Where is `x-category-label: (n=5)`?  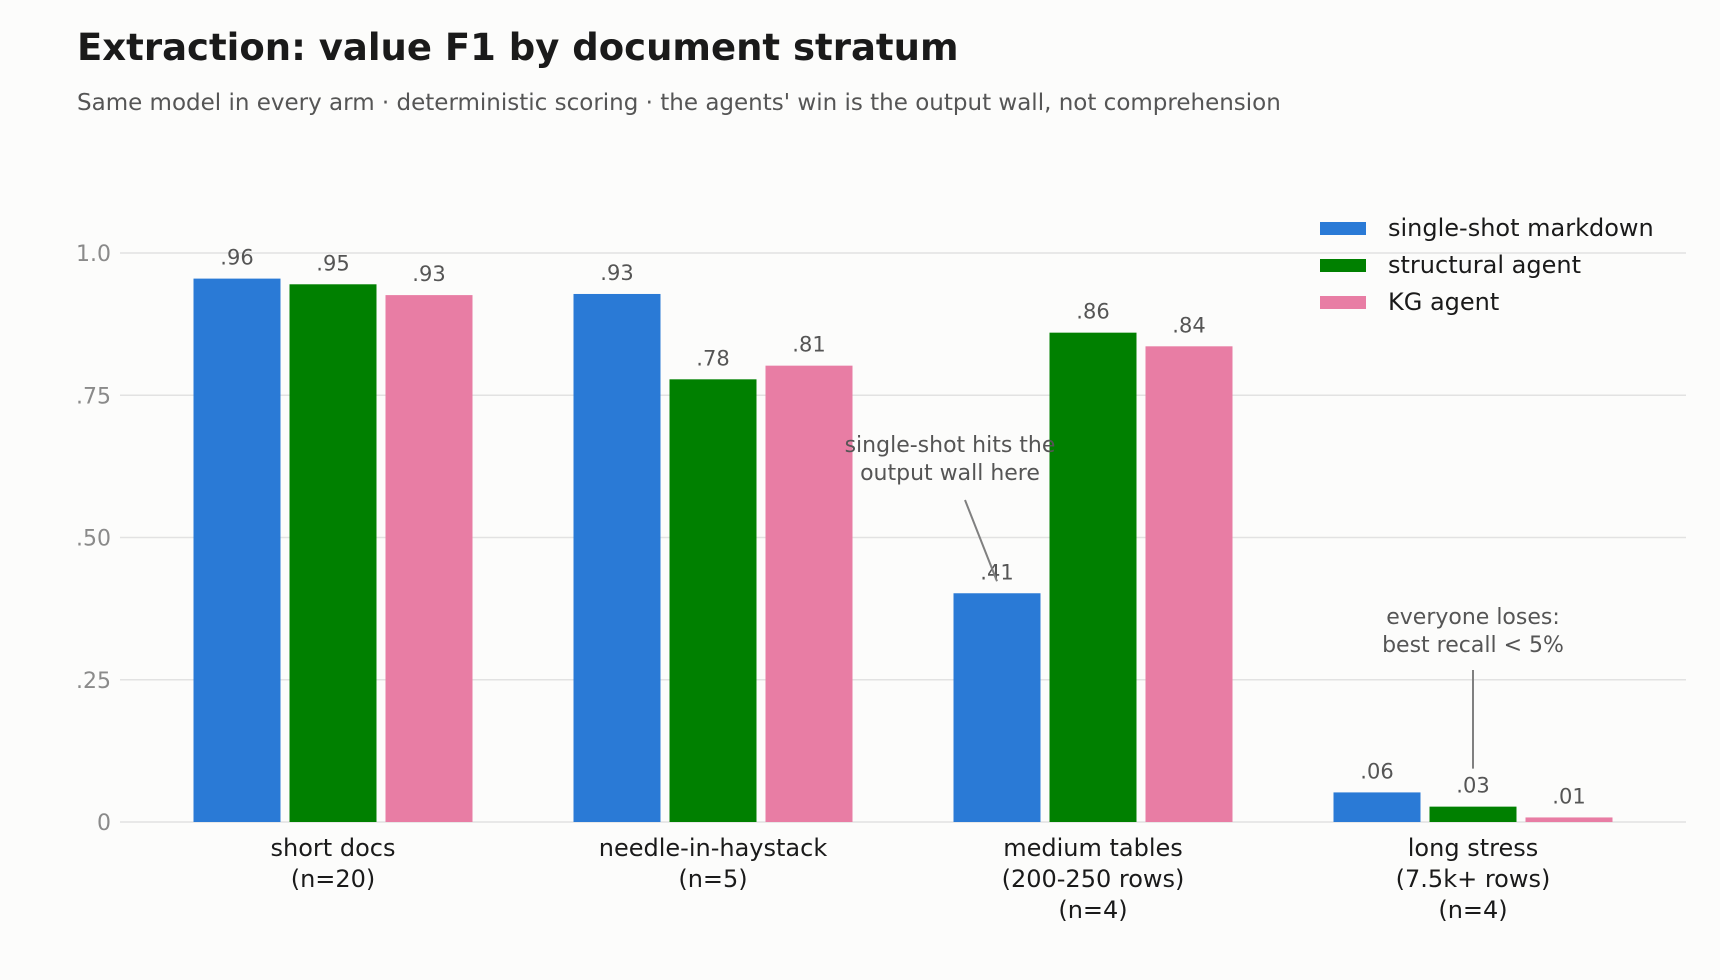 x-category-label: (n=5) is located at coordinates (712, 879).